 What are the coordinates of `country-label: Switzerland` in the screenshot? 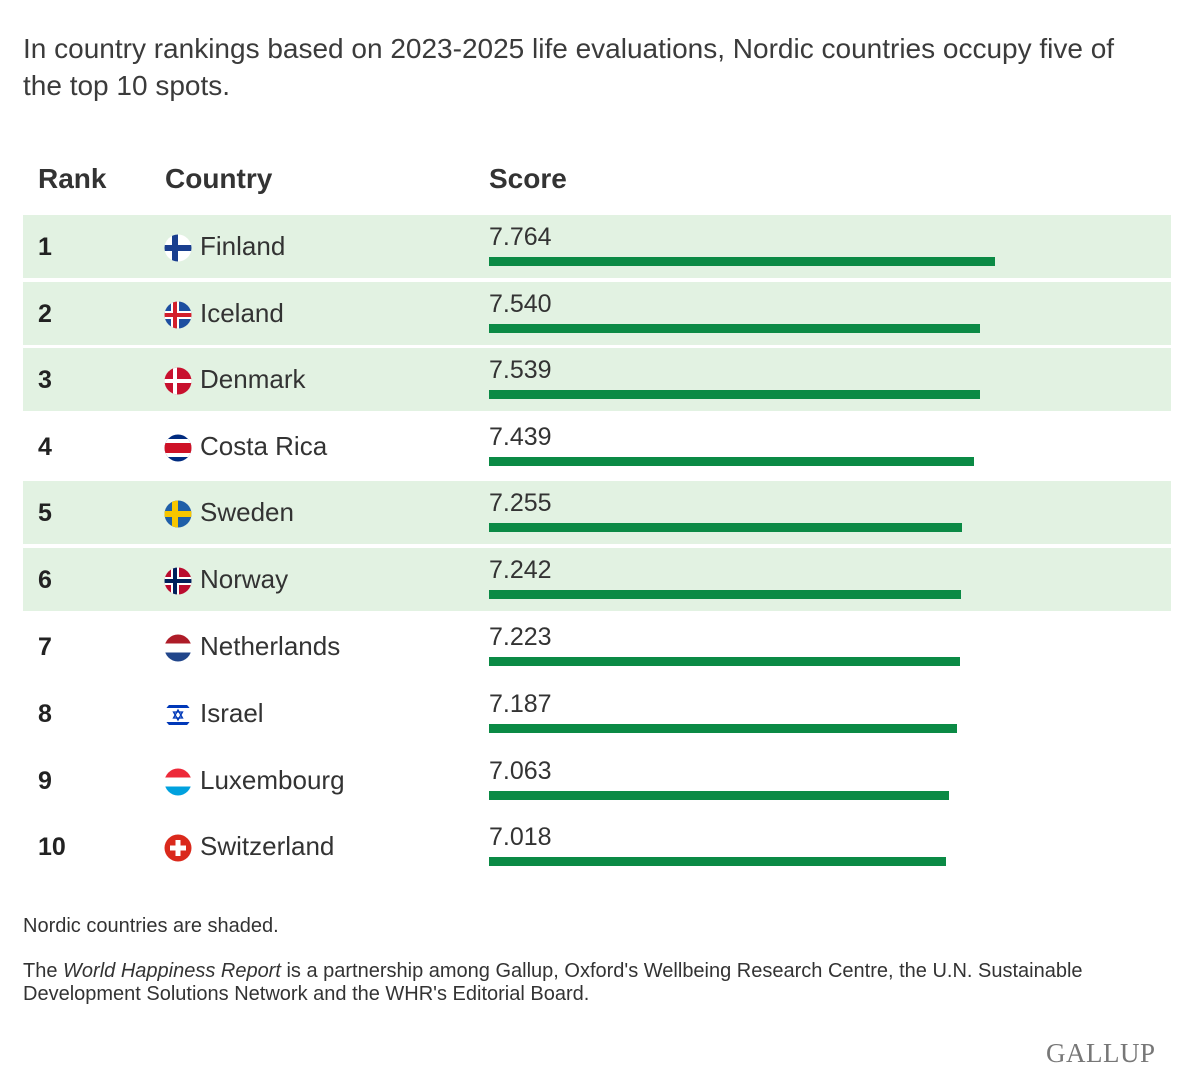 It's located at (267, 846).